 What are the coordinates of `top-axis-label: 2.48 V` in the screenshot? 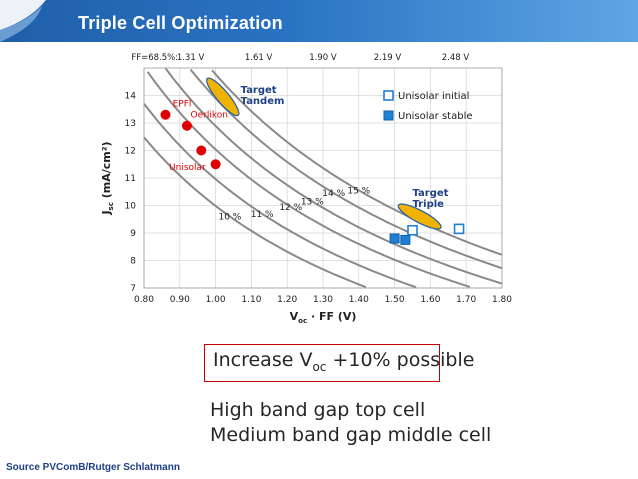 It's located at (456, 58).